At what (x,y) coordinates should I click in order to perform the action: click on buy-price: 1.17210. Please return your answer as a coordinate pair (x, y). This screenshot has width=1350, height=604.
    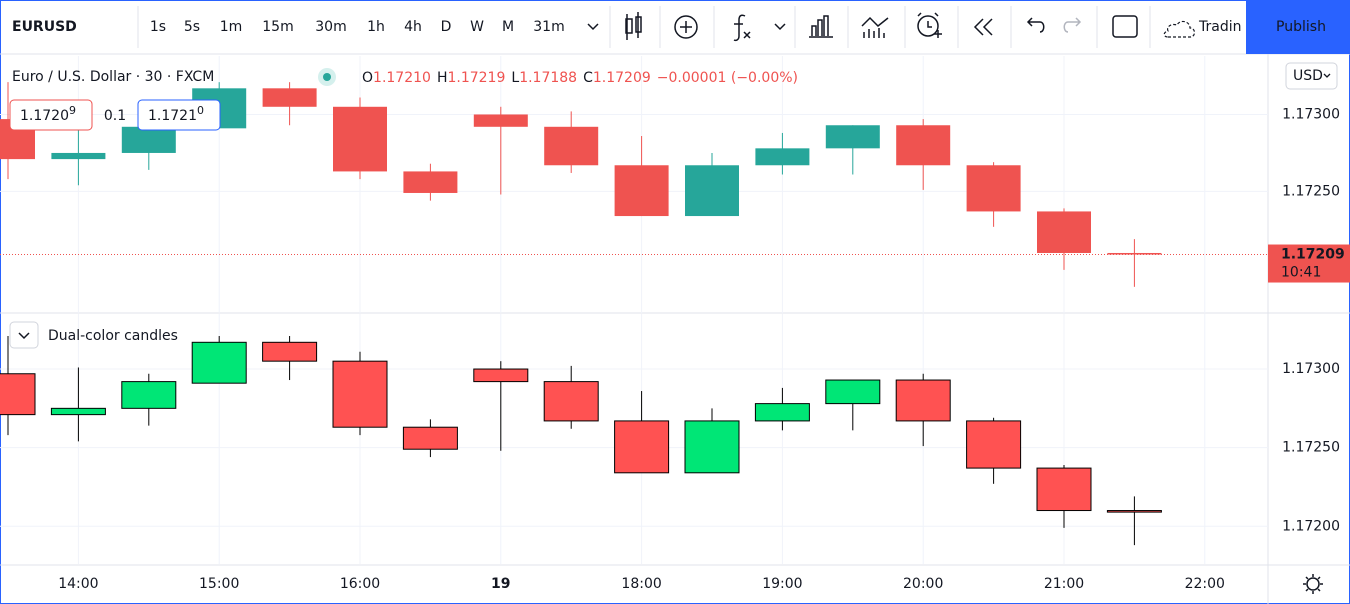
    Looking at the image, I should click on (176, 114).